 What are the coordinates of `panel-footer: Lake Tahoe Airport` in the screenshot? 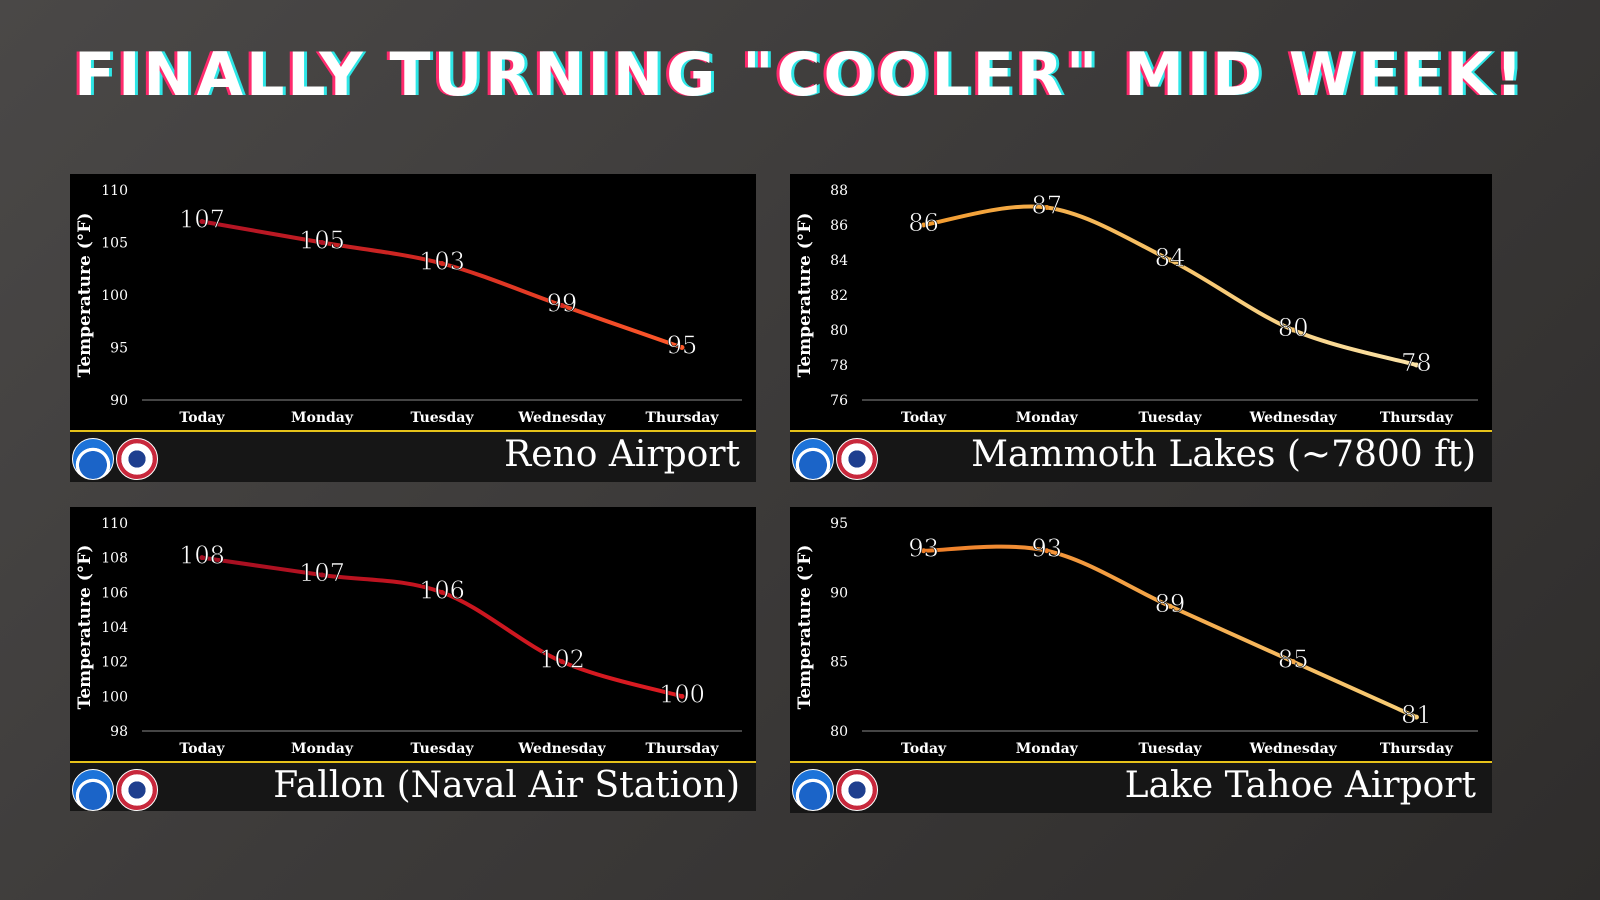 It's located at (1141, 787).